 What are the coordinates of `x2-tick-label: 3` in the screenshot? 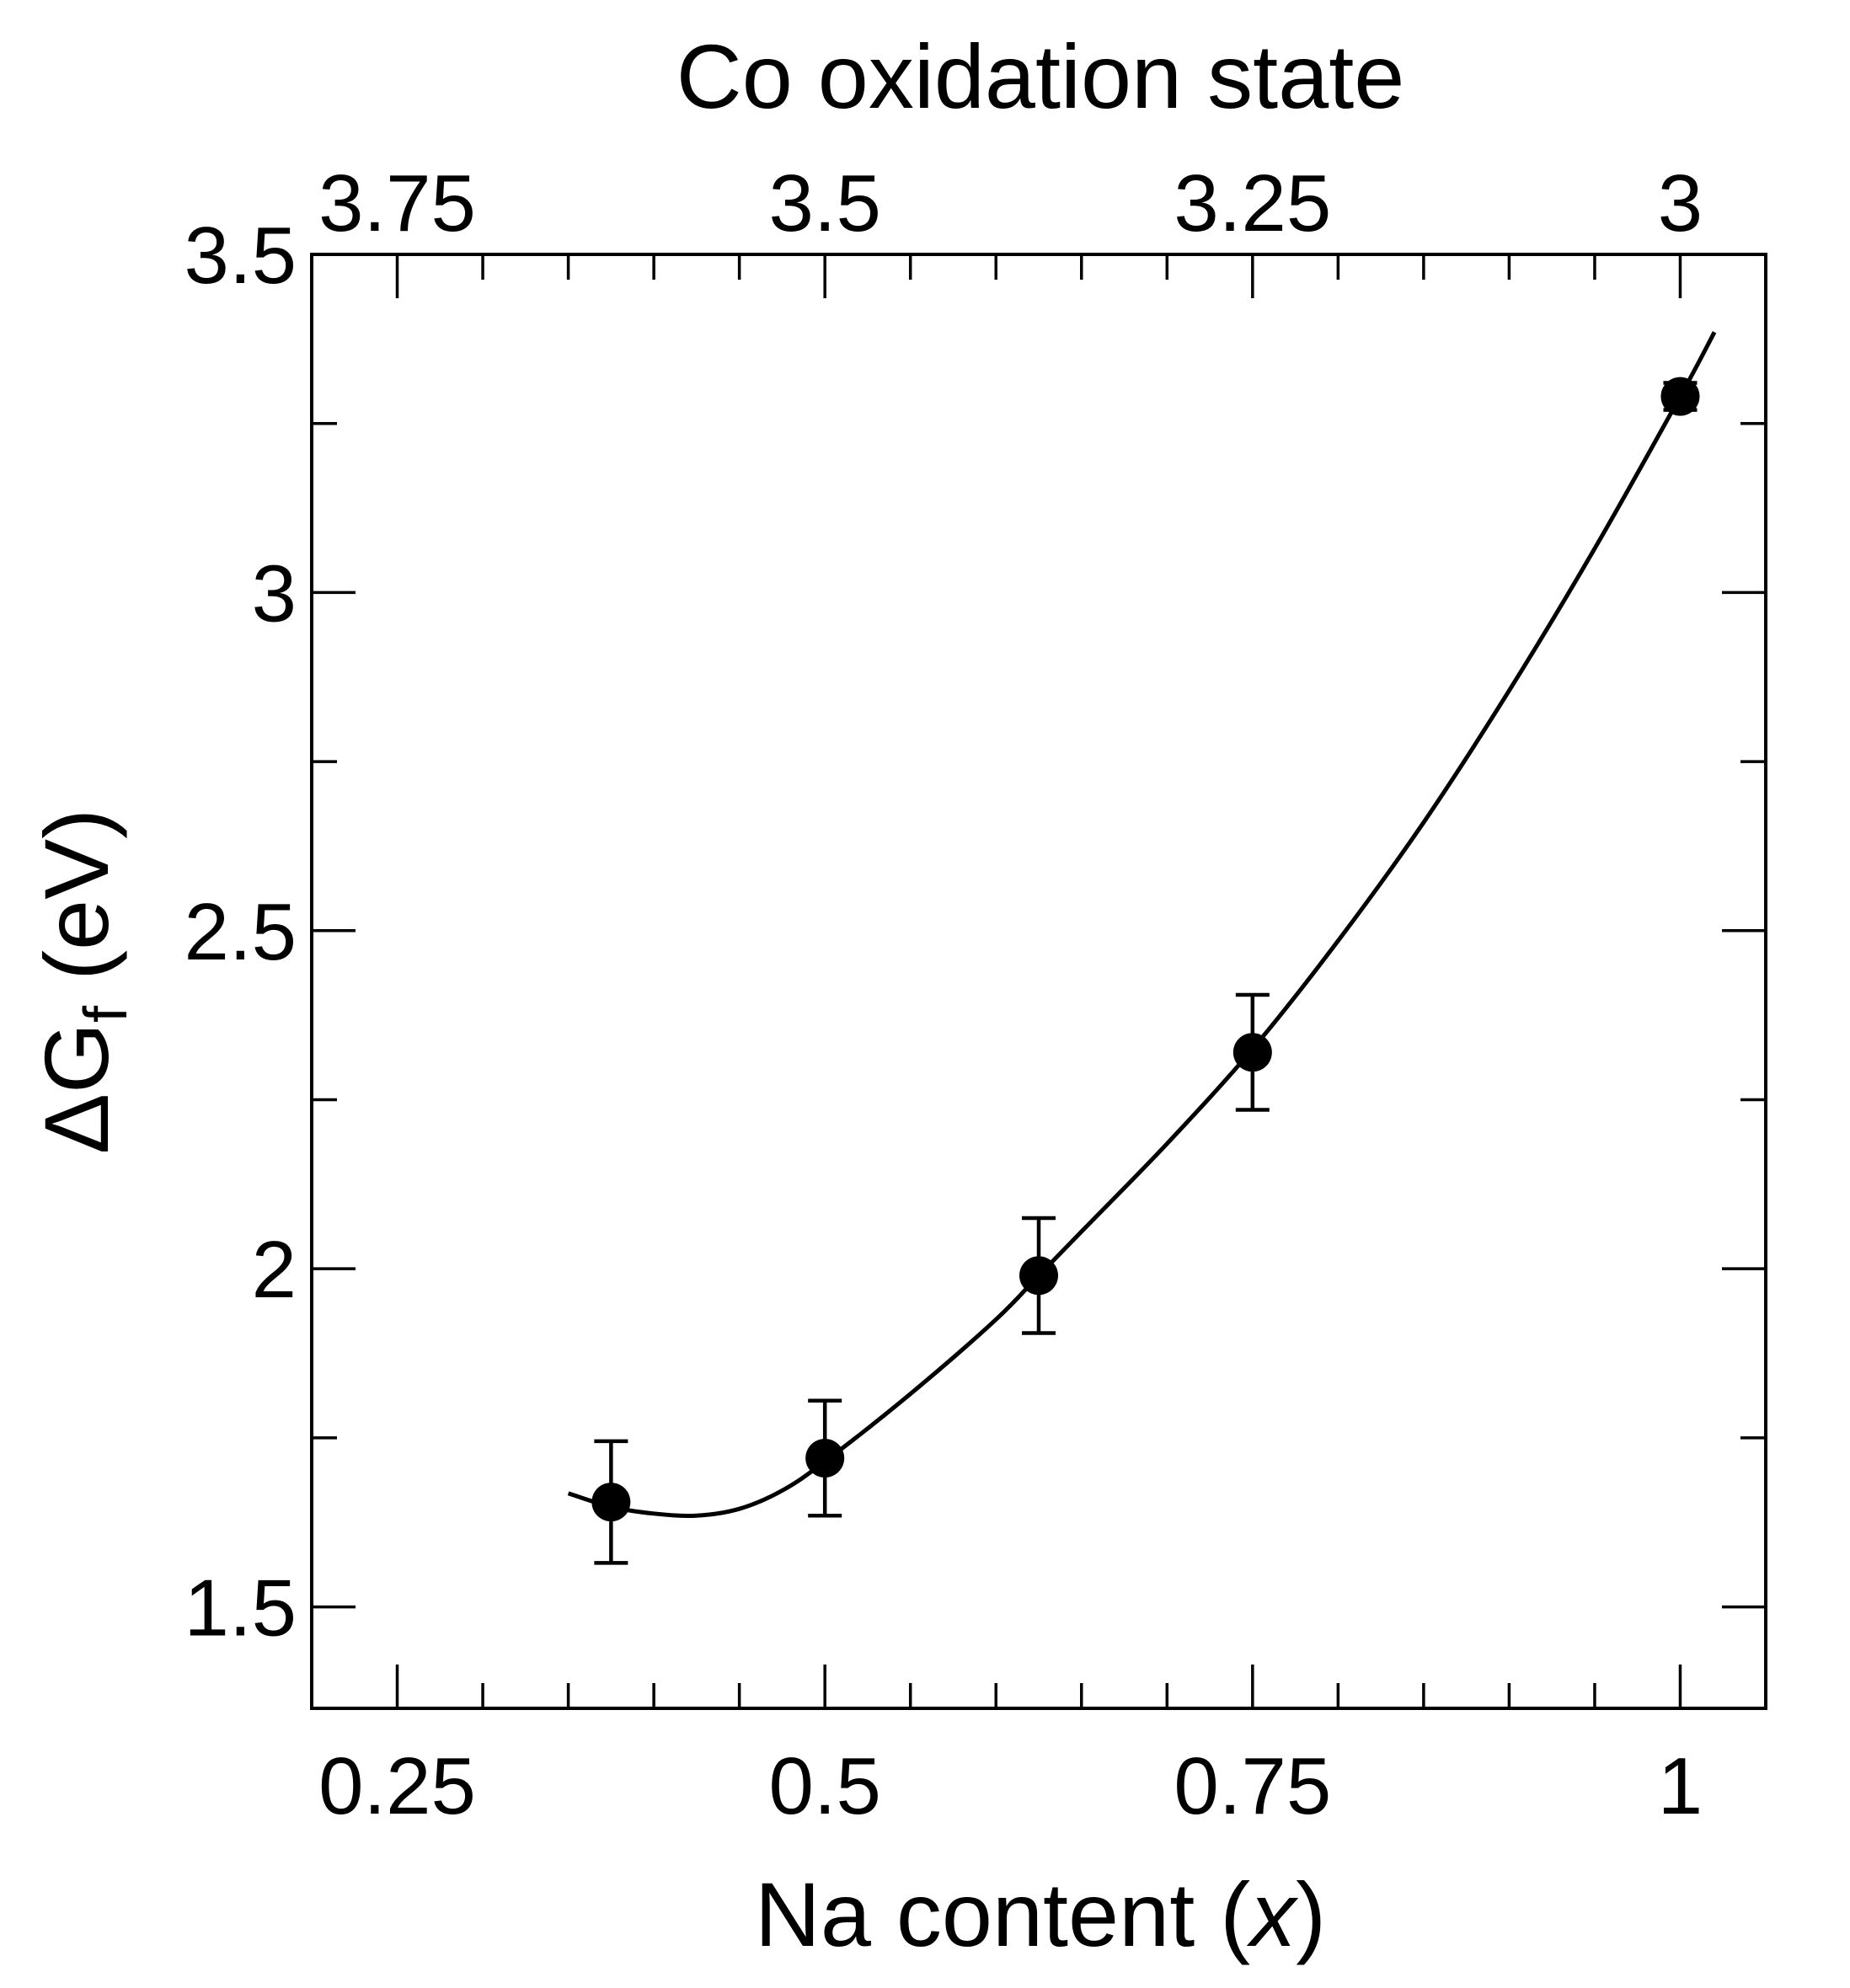 It's located at (1681, 203).